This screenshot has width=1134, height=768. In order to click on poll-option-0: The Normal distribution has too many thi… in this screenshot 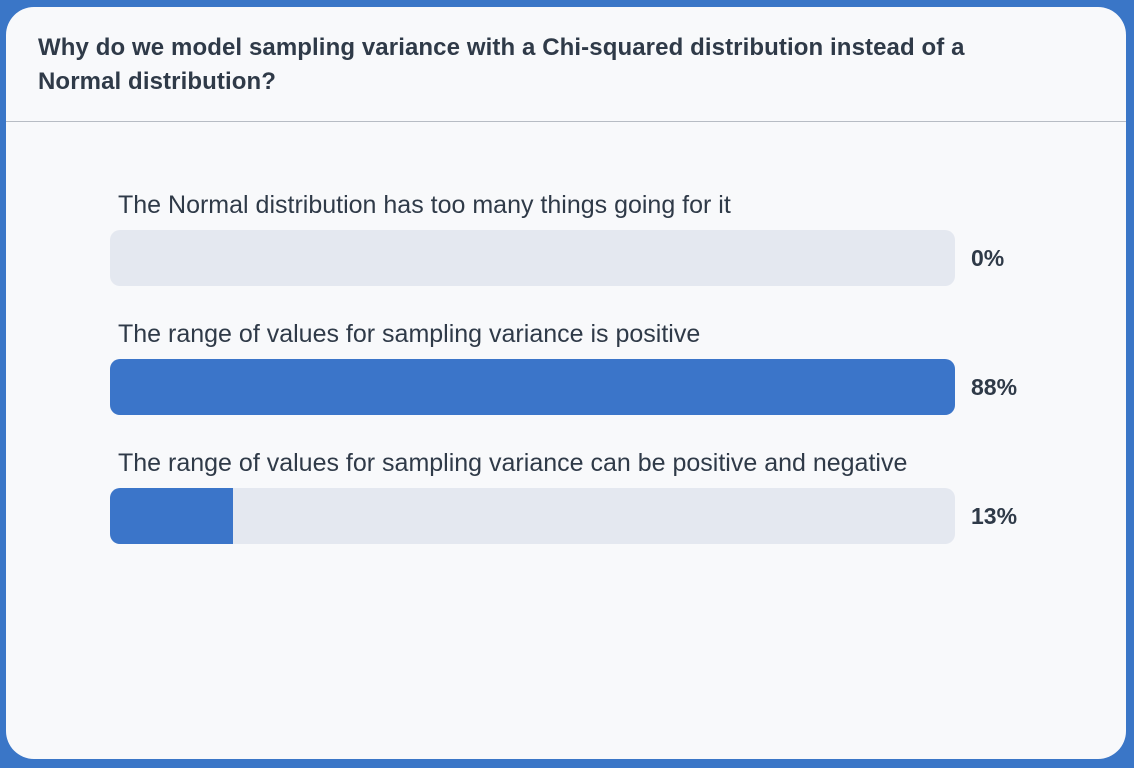, I will do `click(575, 244)`.